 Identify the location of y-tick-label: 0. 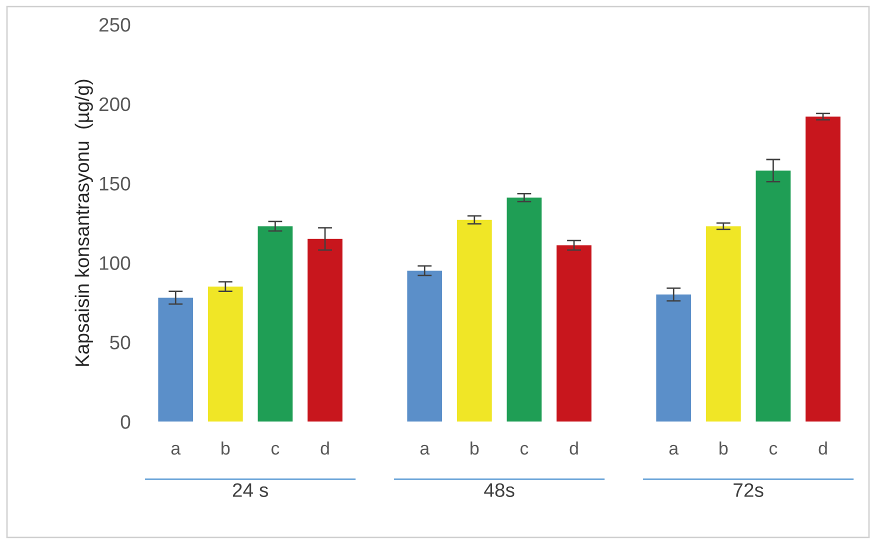
(125, 422).